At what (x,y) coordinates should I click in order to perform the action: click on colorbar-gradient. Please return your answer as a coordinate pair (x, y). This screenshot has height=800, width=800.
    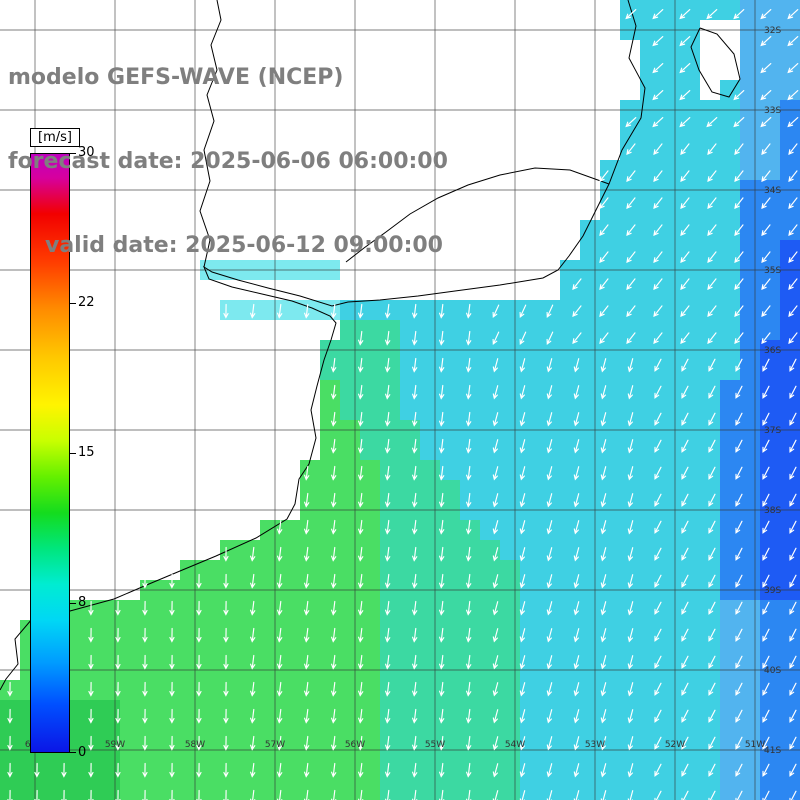
    Looking at the image, I should click on (50, 453).